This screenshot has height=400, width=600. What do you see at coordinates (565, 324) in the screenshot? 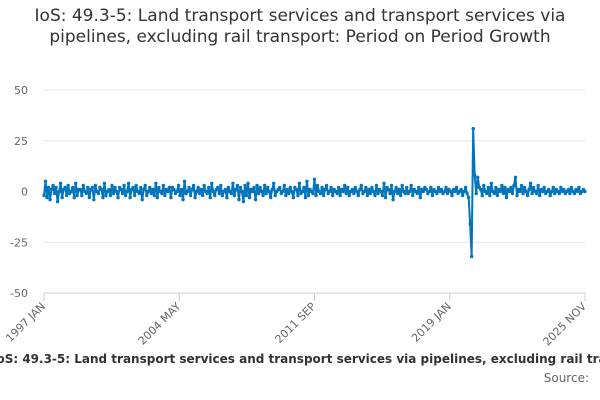
I see `x-tick-label: 2025 NOV` at bounding box center [565, 324].